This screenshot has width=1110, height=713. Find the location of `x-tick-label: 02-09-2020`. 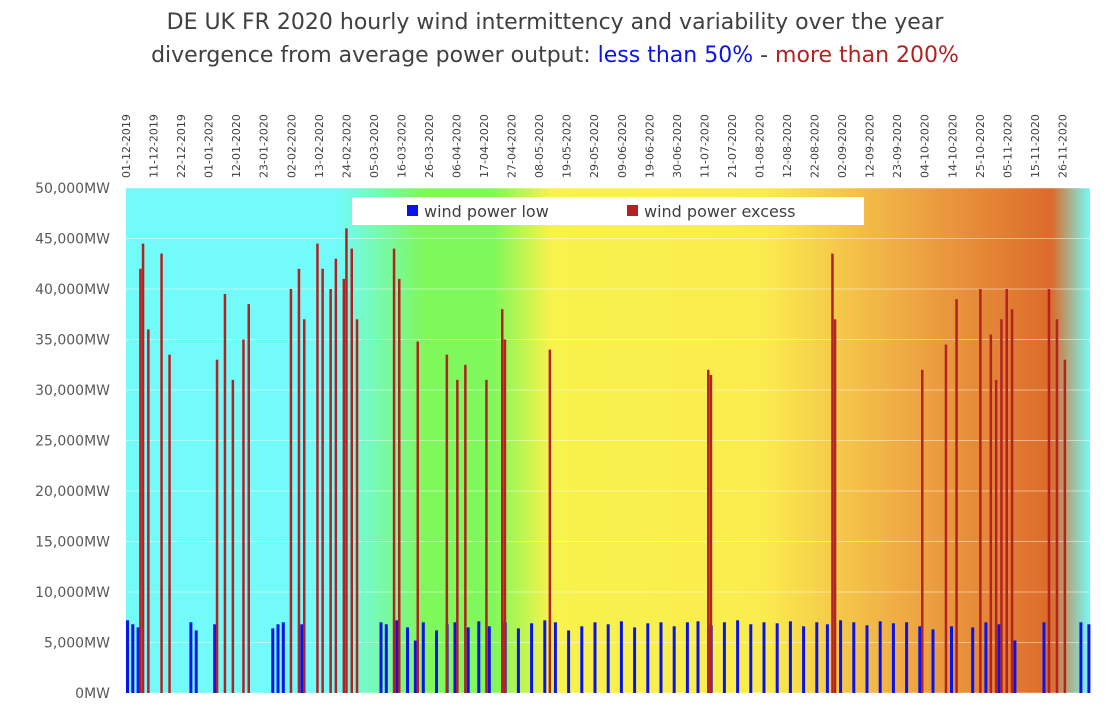

x-tick-label: 02-09-2020 is located at coordinates (842, 146).